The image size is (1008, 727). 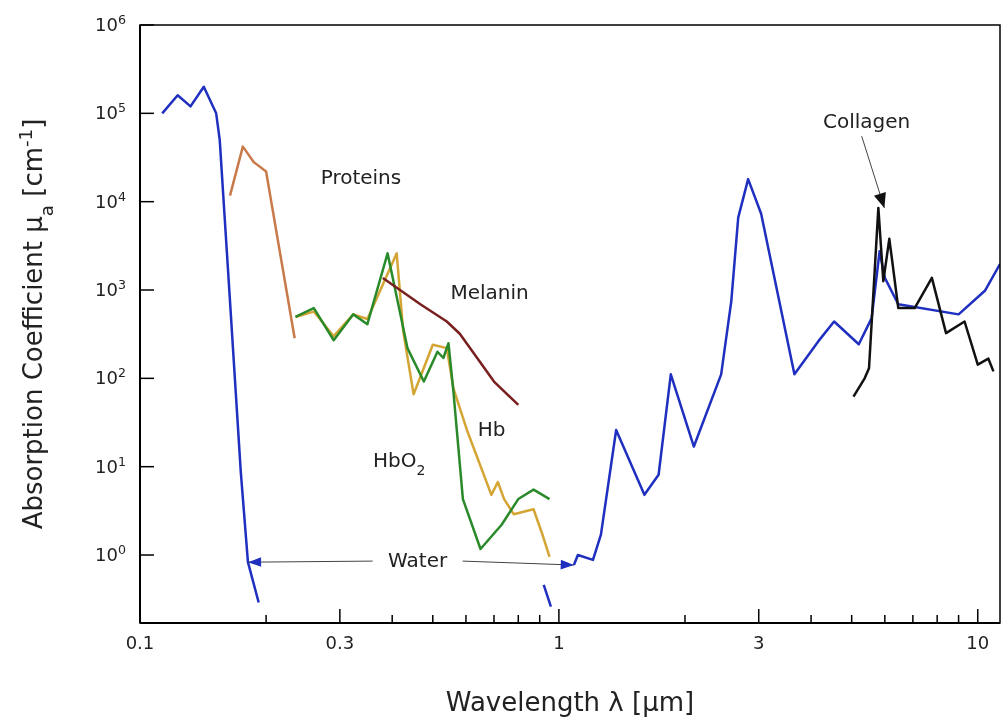 What do you see at coordinates (110, 376) in the screenshot?
I see `y-tick-label: 10$^{2}$` at bounding box center [110, 376].